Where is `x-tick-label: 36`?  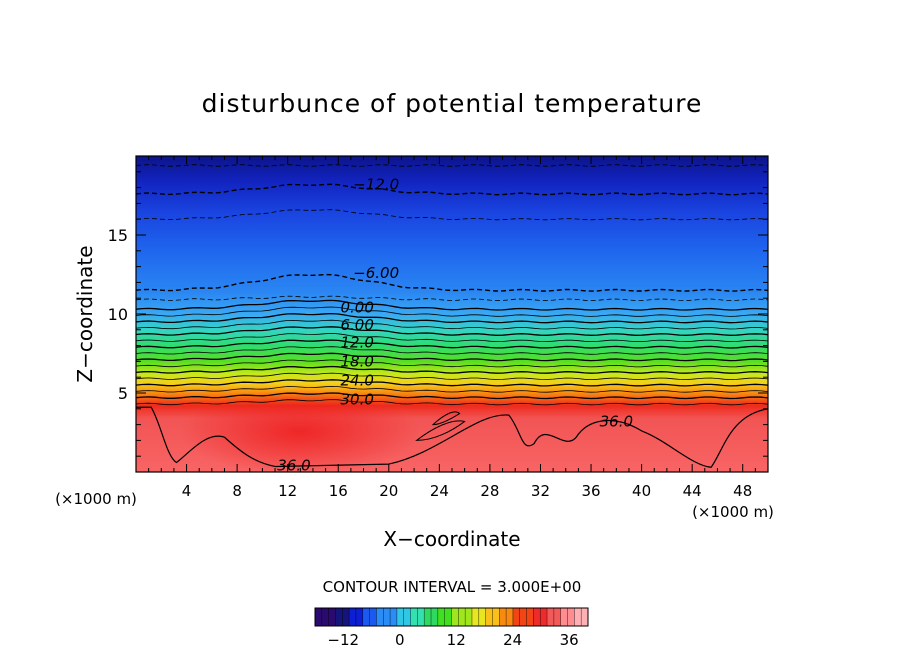 x-tick-label: 36 is located at coordinates (590, 491).